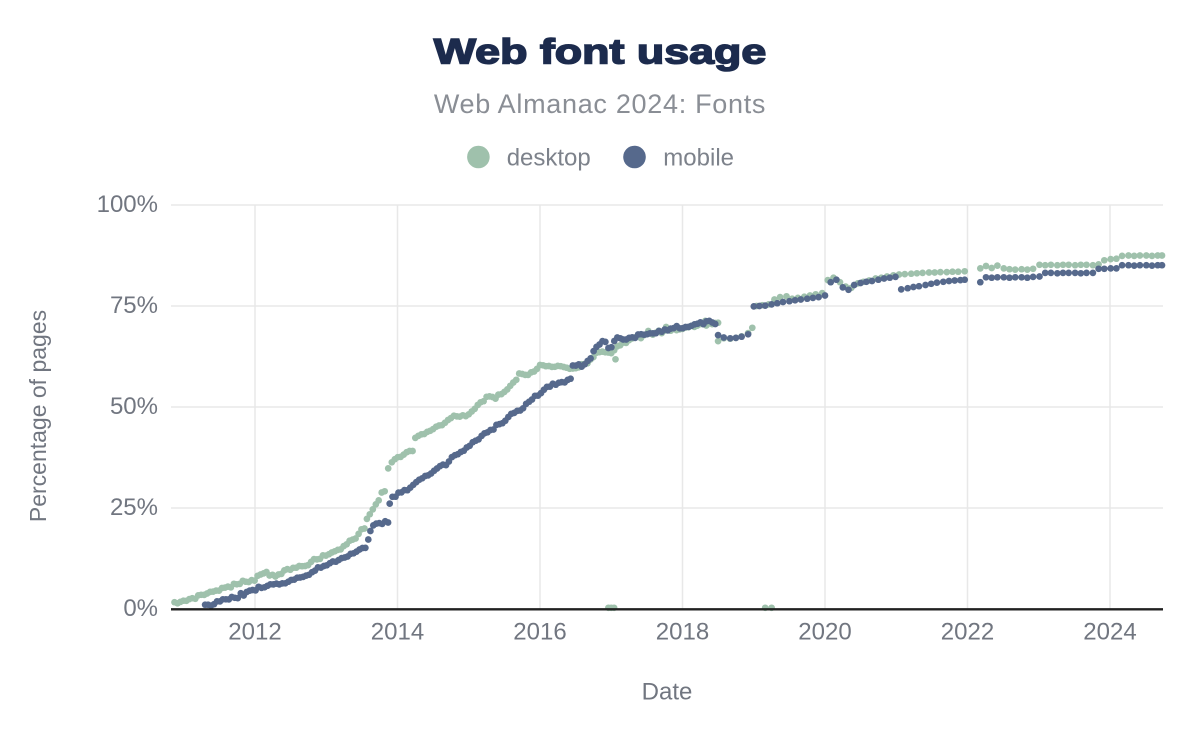  I want to click on svg-text: 2024, so click(1109, 632).